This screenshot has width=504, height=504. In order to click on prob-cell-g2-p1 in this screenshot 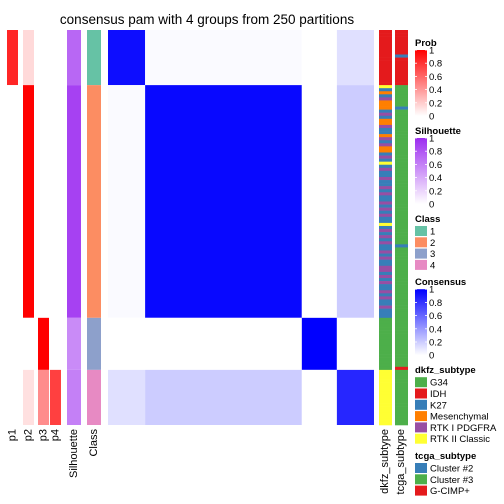, I will do `click(12, 201)`.